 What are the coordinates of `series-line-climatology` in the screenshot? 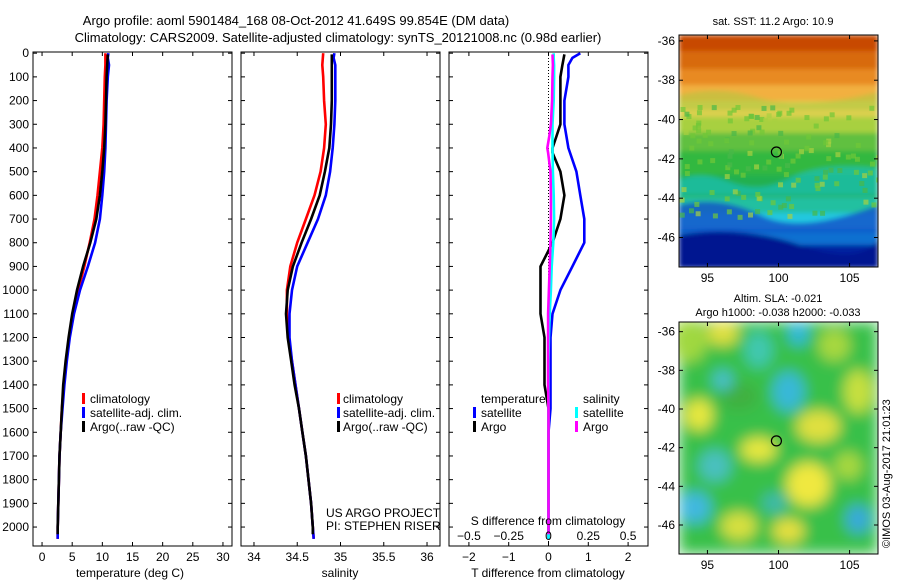 It's located at (81, 296).